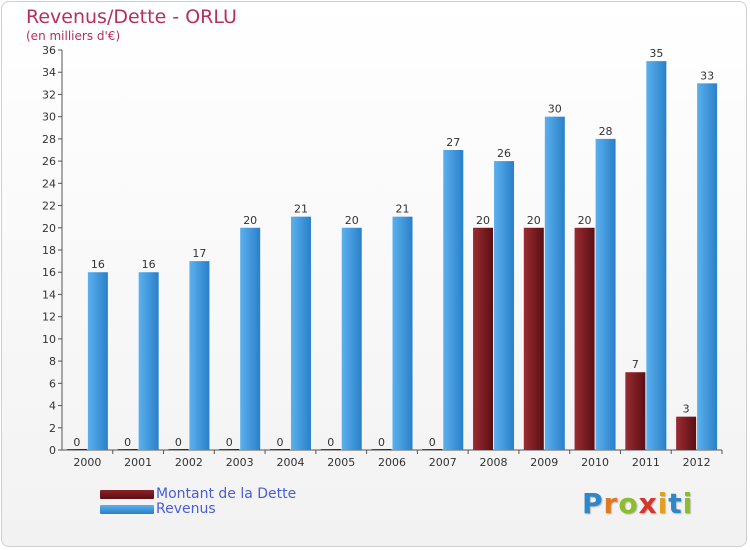 The height and width of the screenshot is (550, 750). What do you see at coordinates (52, 383) in the screenshot?
I see `y-tick-label: 6` at bounding box center [52, 383].